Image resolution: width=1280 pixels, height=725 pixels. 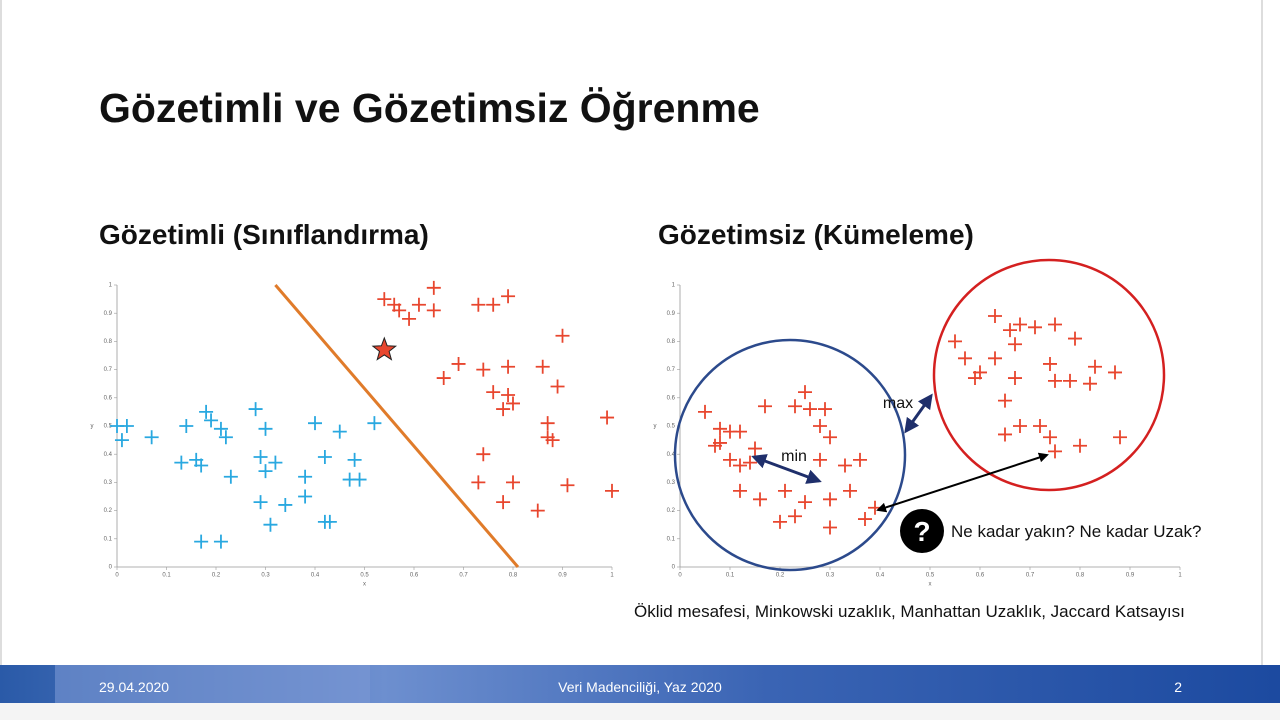 I want to click on footer-date: 29.04.2020, so click(x=134, y=687).